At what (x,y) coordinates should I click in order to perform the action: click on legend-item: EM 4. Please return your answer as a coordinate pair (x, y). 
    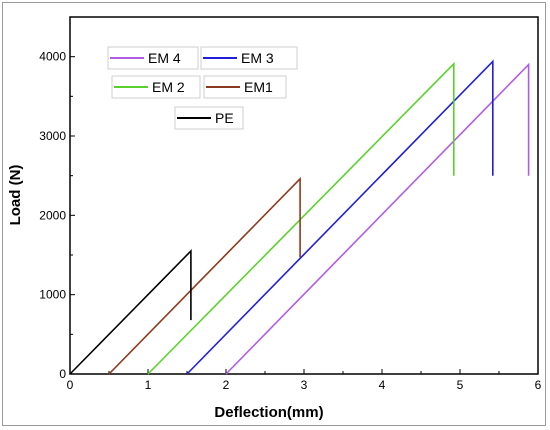
    Looking at the image, I should click on (153, 58).